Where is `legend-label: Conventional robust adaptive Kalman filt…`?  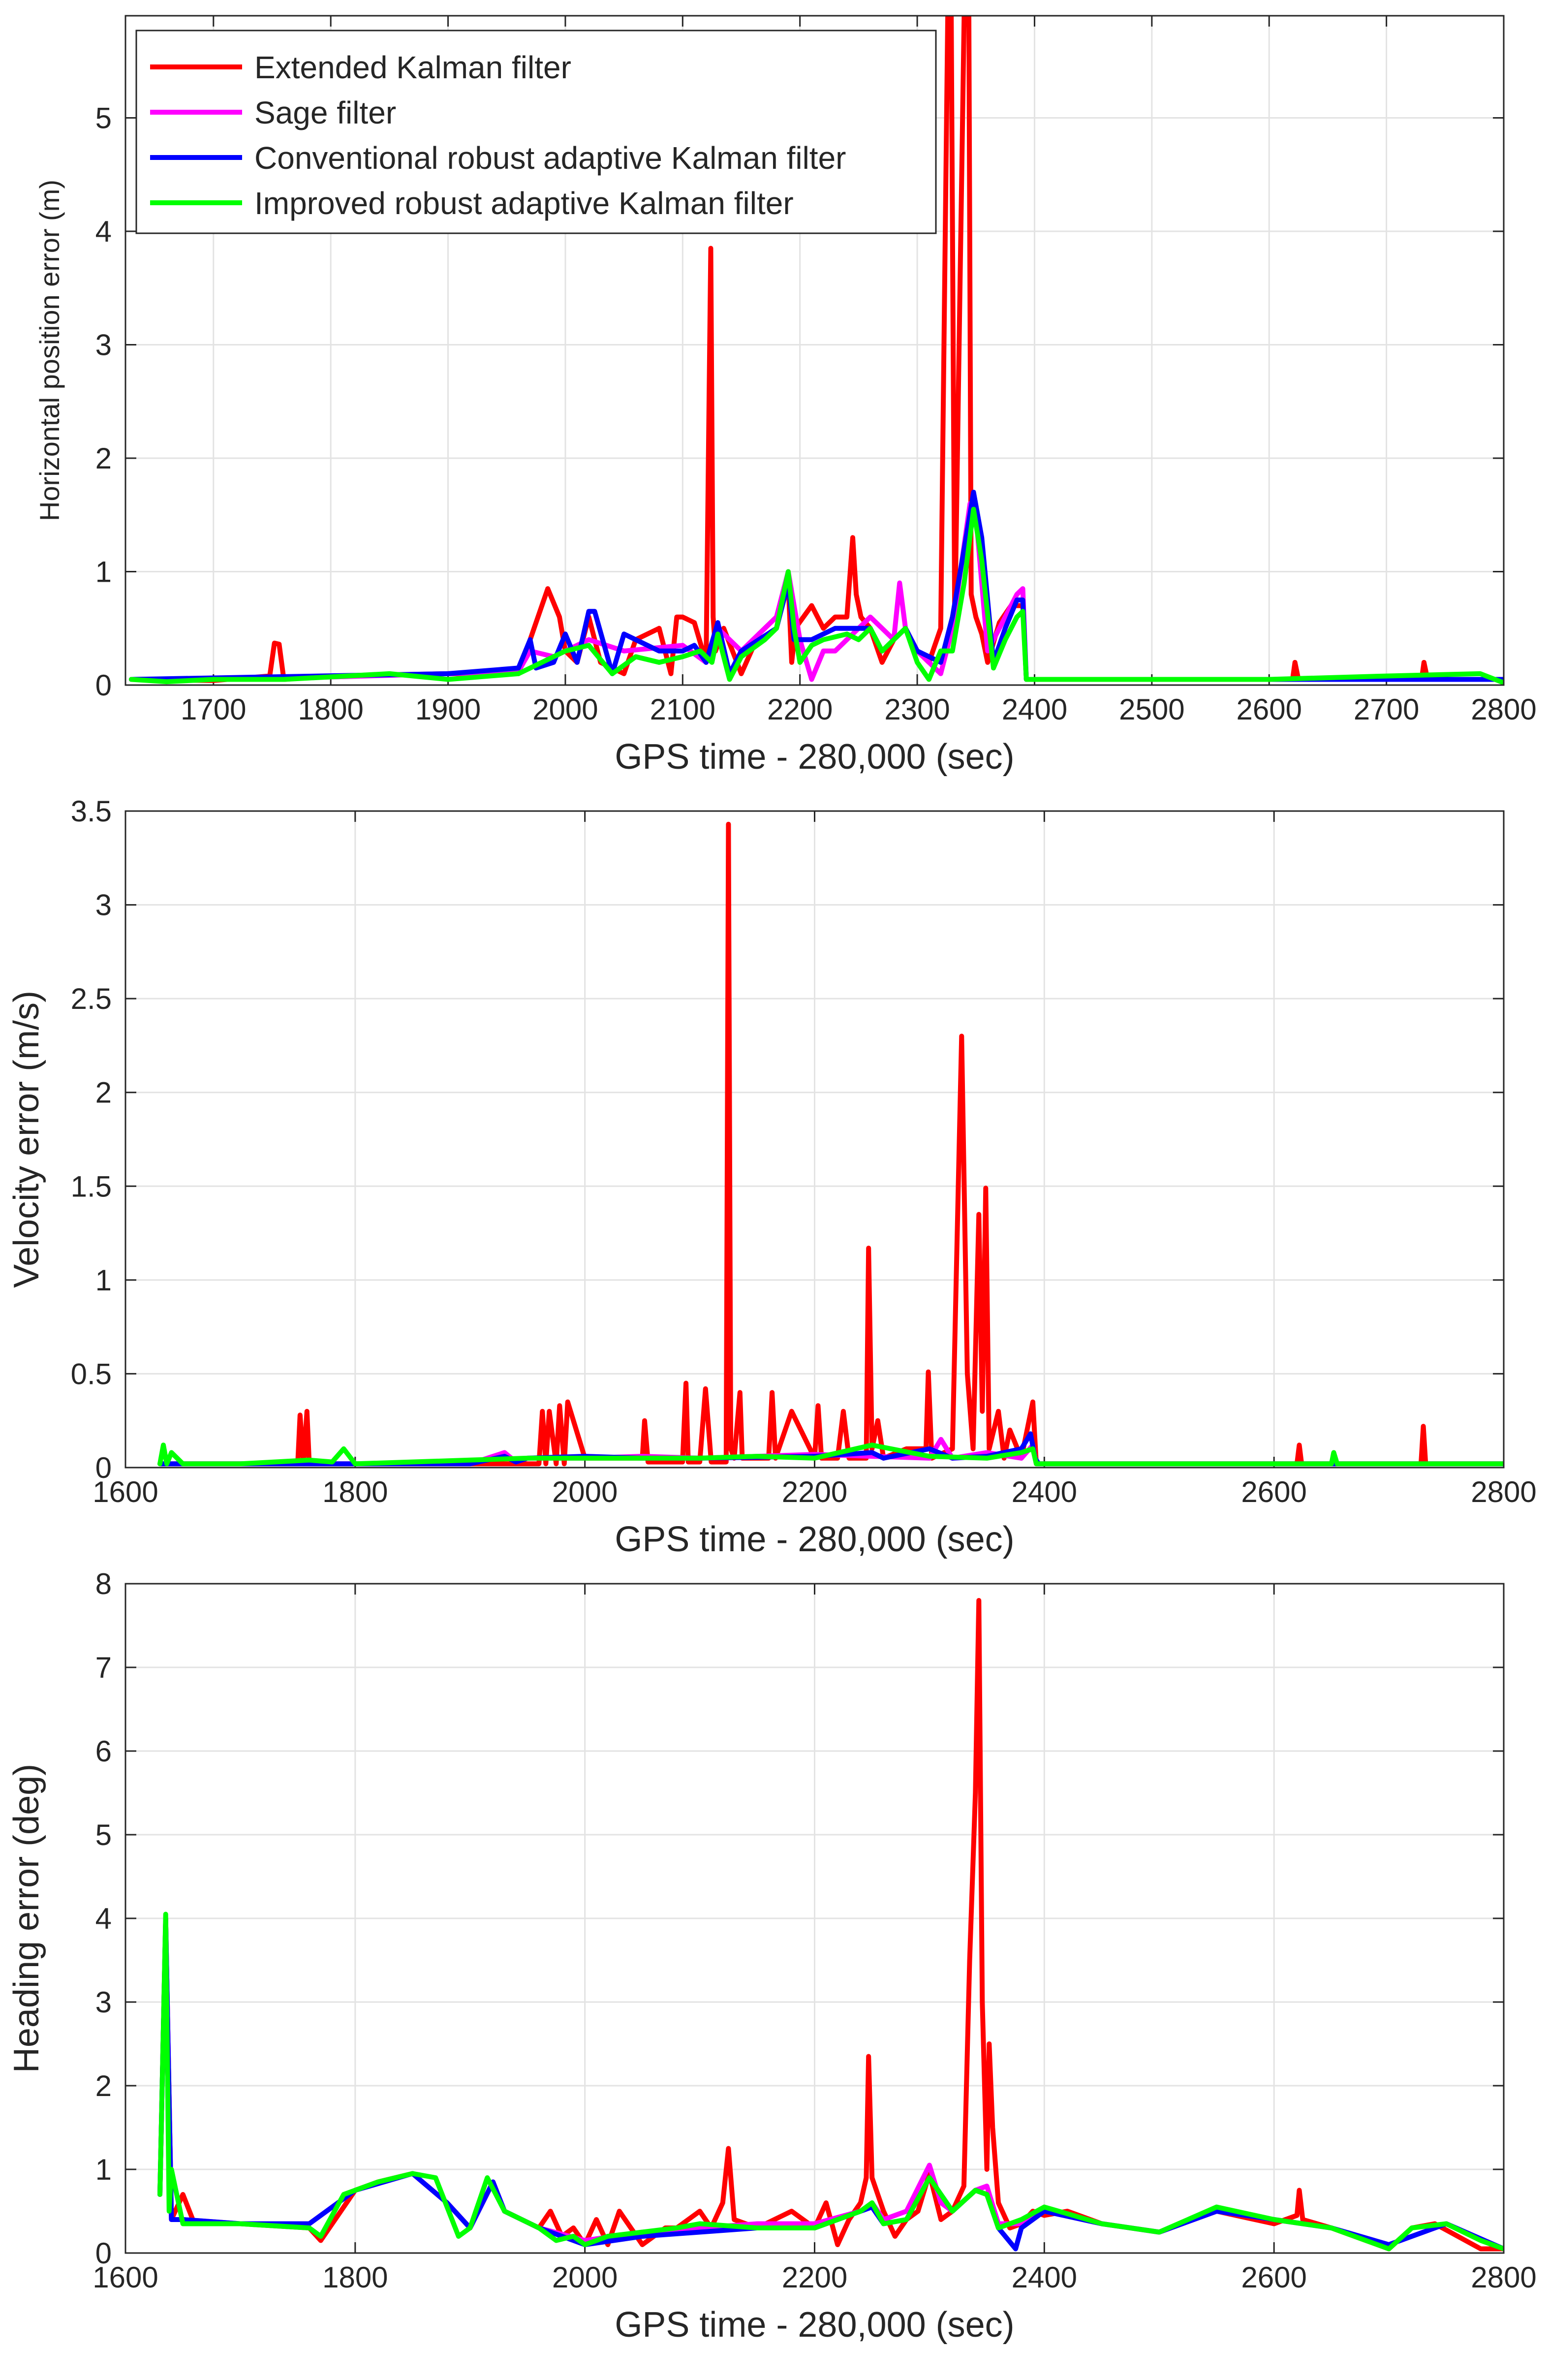 legend-label: Conventional robust adaptive Kalman filt… is located at coordinates (550, 158).